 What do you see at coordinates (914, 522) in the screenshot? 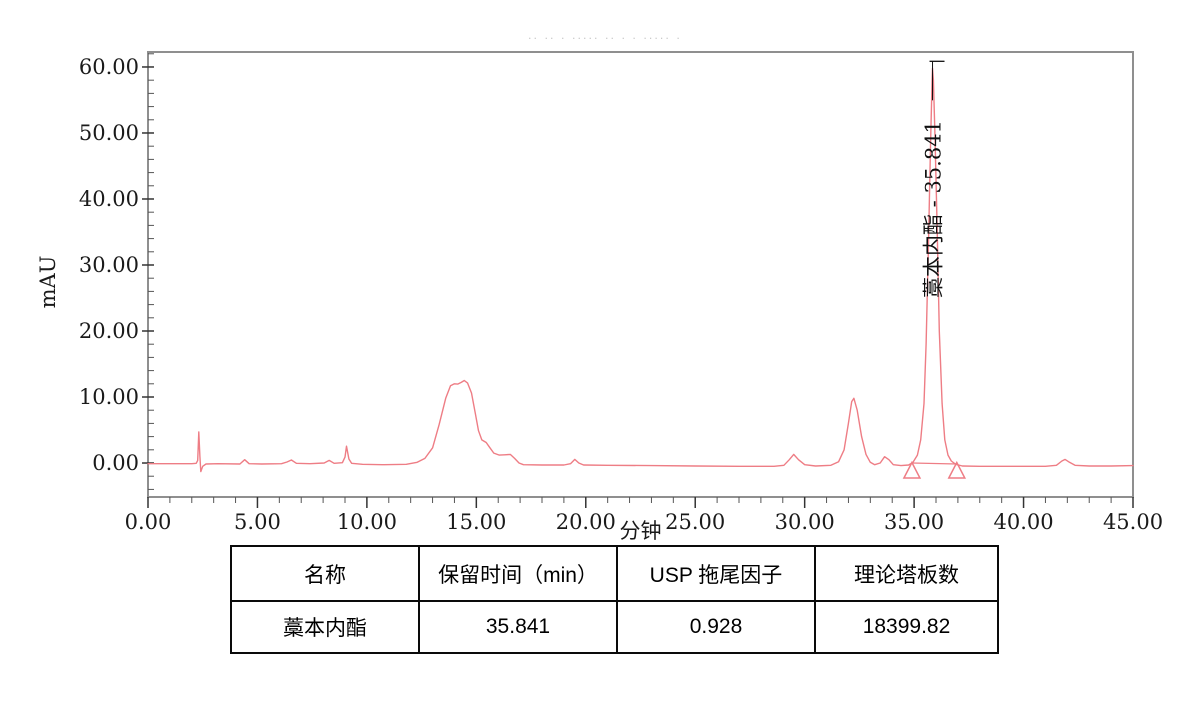
I see `x-tick-label: 35.00` at bounding box center [914, 522].